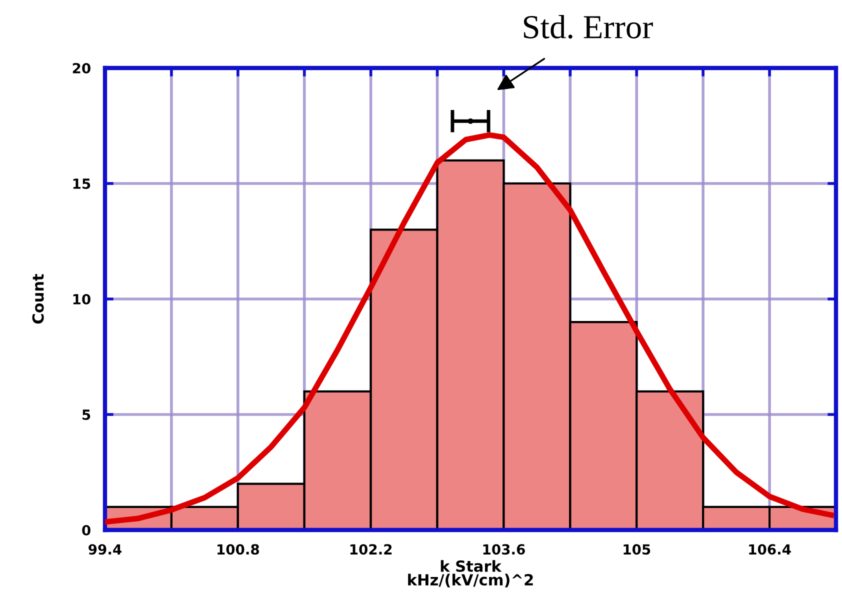 This screenshot has width=842, height=616. What do you see at coordinates (86, 530) in the screenshot?
I see `y-tick-label: 0` at bounding box center [86, 530].